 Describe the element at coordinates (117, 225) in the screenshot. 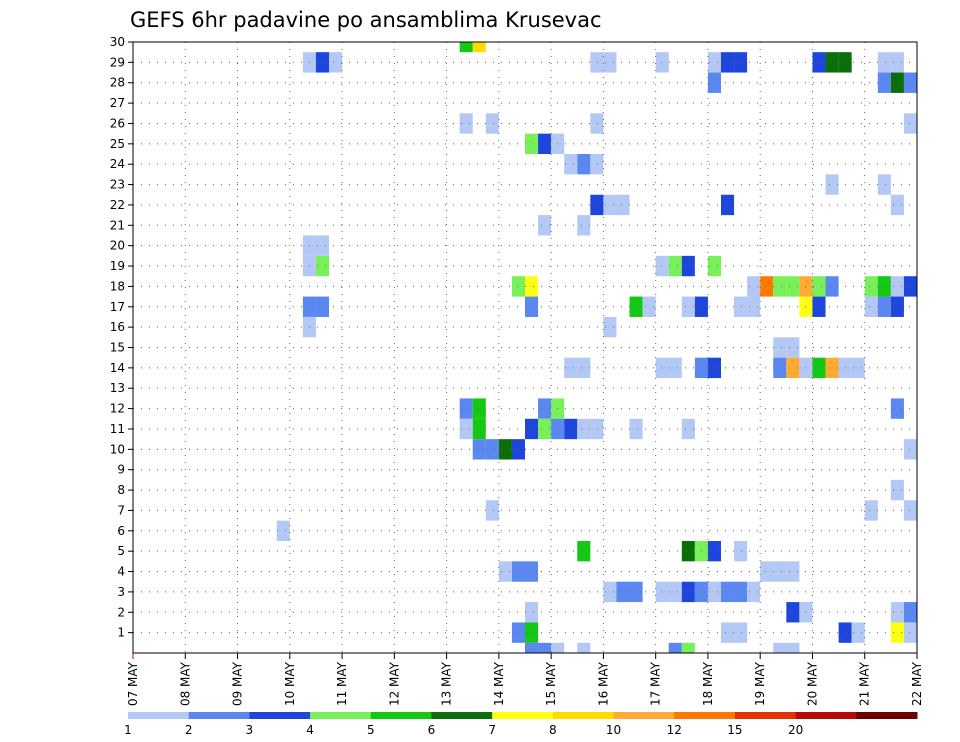

I see `y-tick-label: 21` at that location.